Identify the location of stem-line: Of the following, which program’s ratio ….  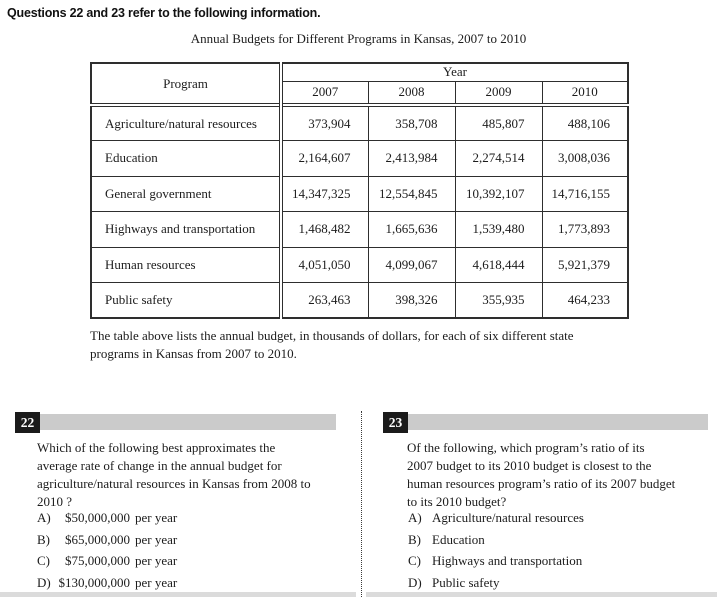
(526, 447).